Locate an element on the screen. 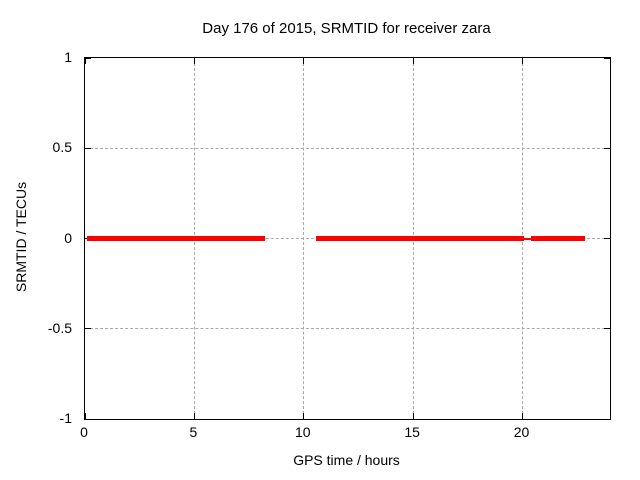 This screenshot has height=480, width=640. y-tick-label: -0.5 is located at coordinates (59, 327).